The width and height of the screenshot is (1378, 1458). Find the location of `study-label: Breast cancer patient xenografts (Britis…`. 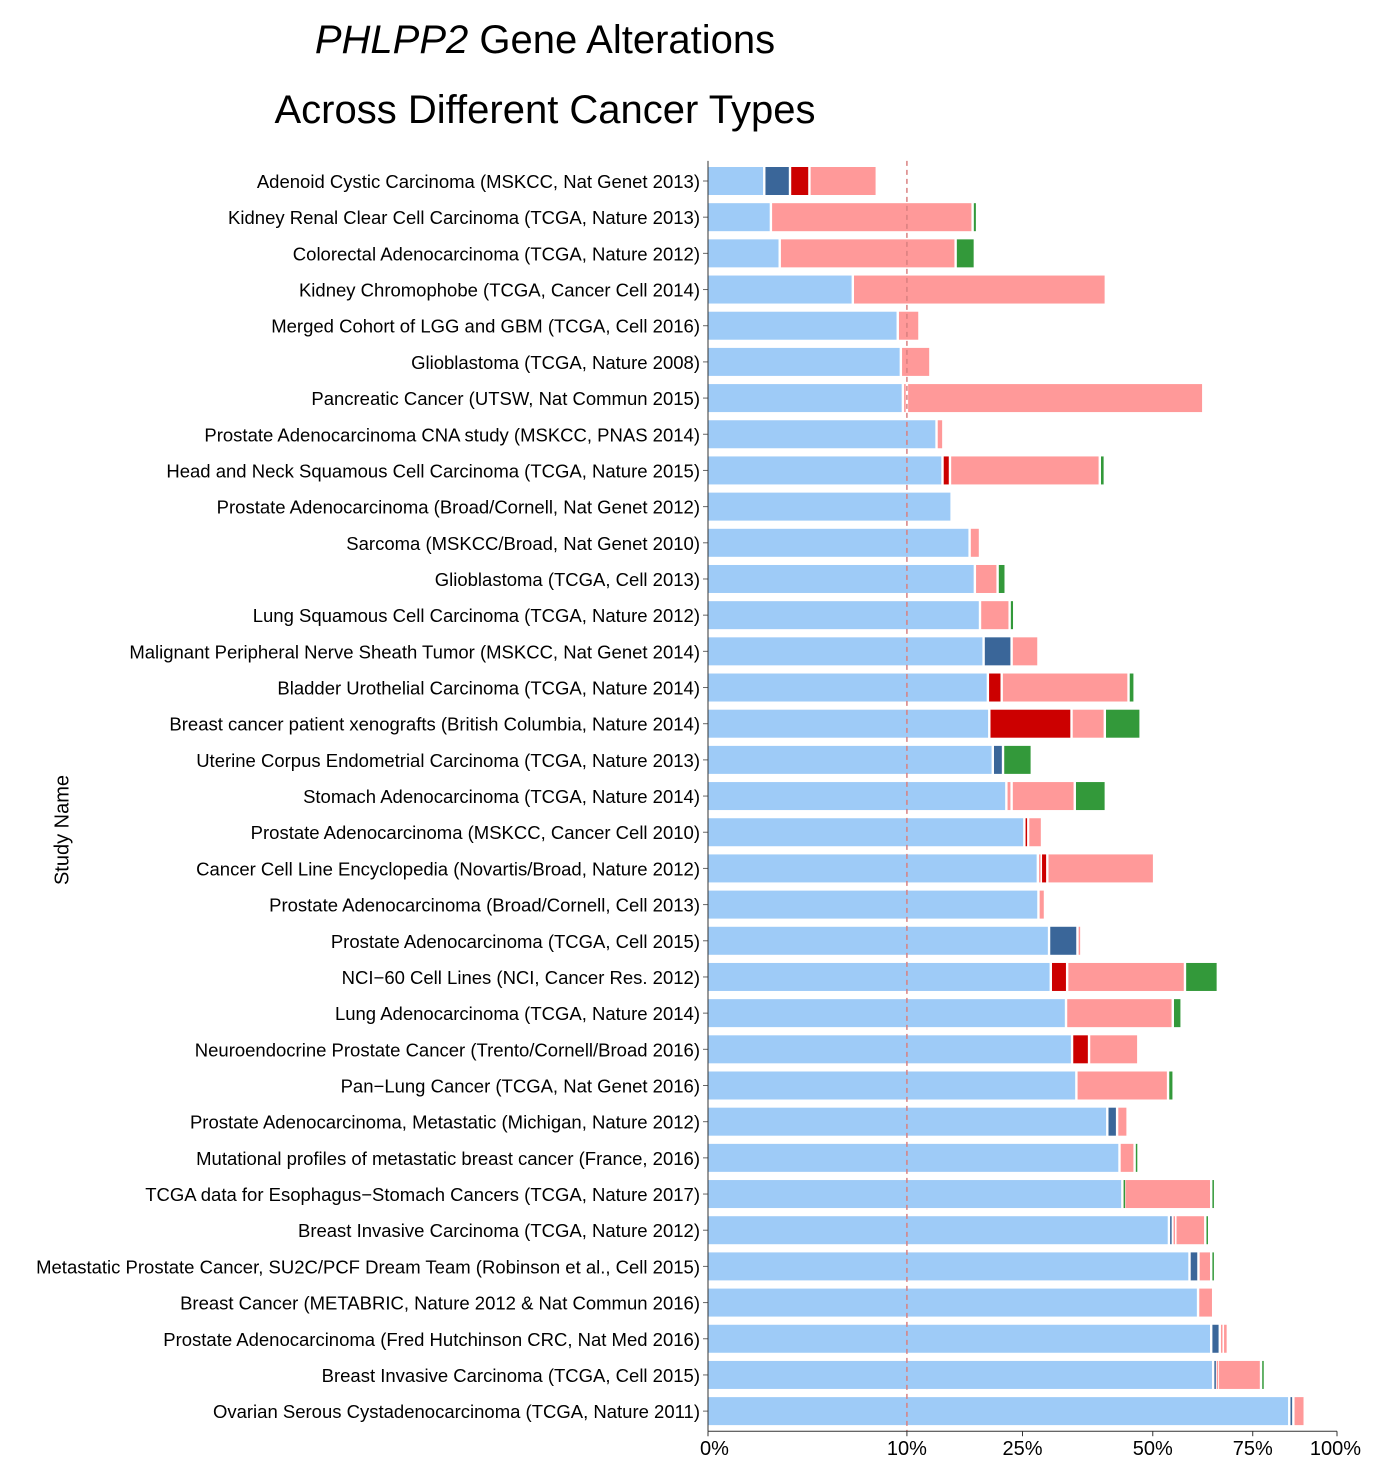

study-label: Breast cancer patient xenografts (Britis… is located at coordinates (434, 724).